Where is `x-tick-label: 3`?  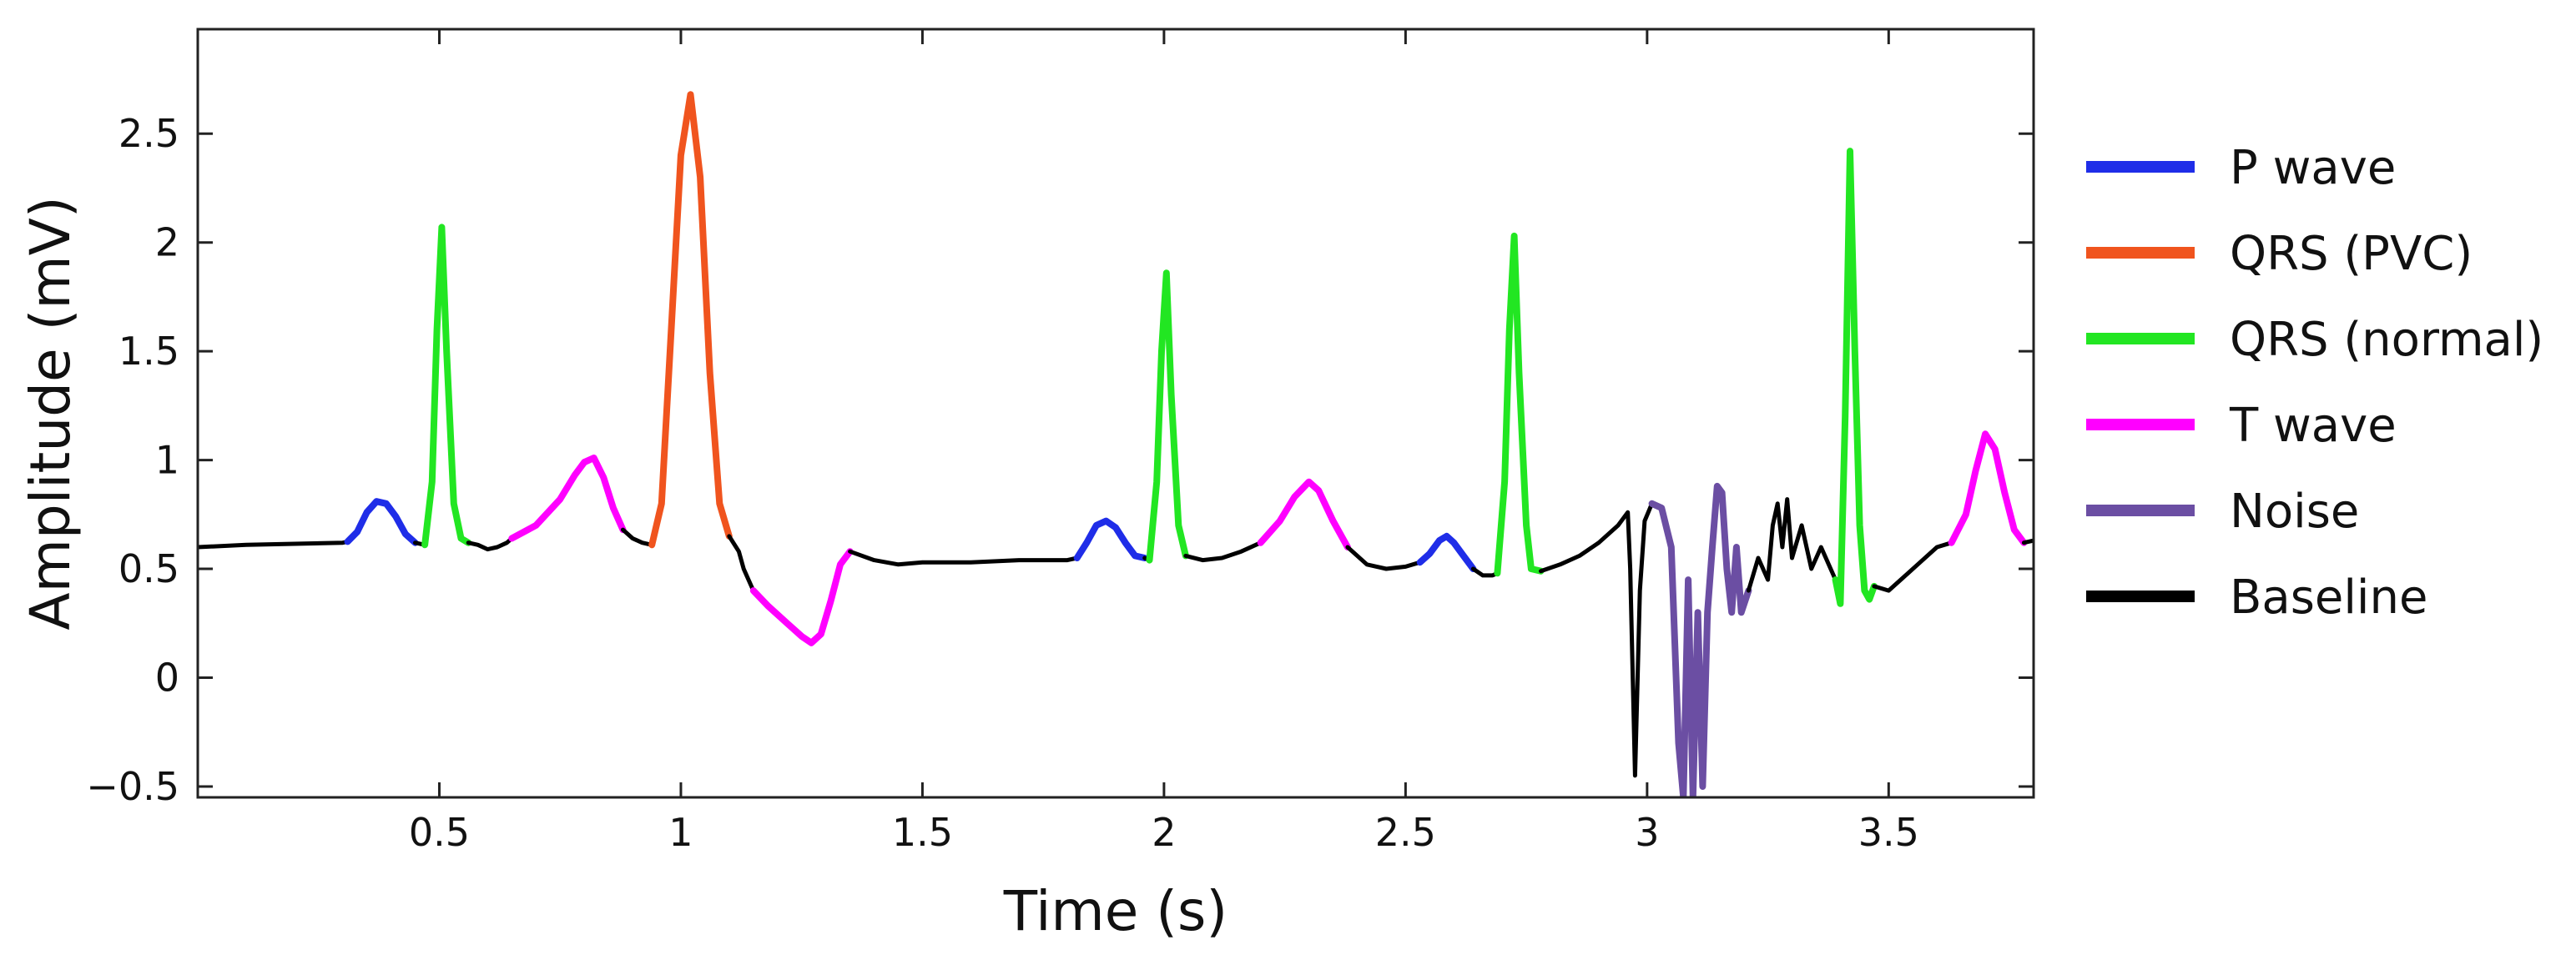
x-tick-label: 3 is located at coordinates (1647, 832).